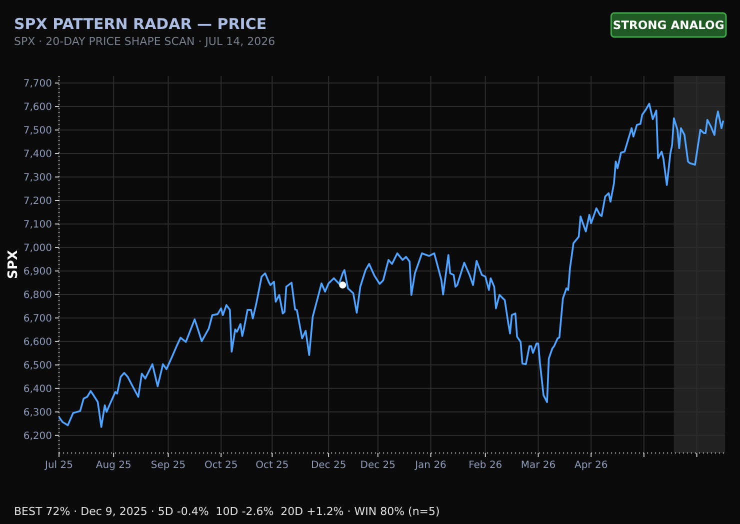  I want to click on chart-subtitle: SPX · 20-DAY PRICE SHAPE SCAN · JUL 14, 2026, so click(145, 41).